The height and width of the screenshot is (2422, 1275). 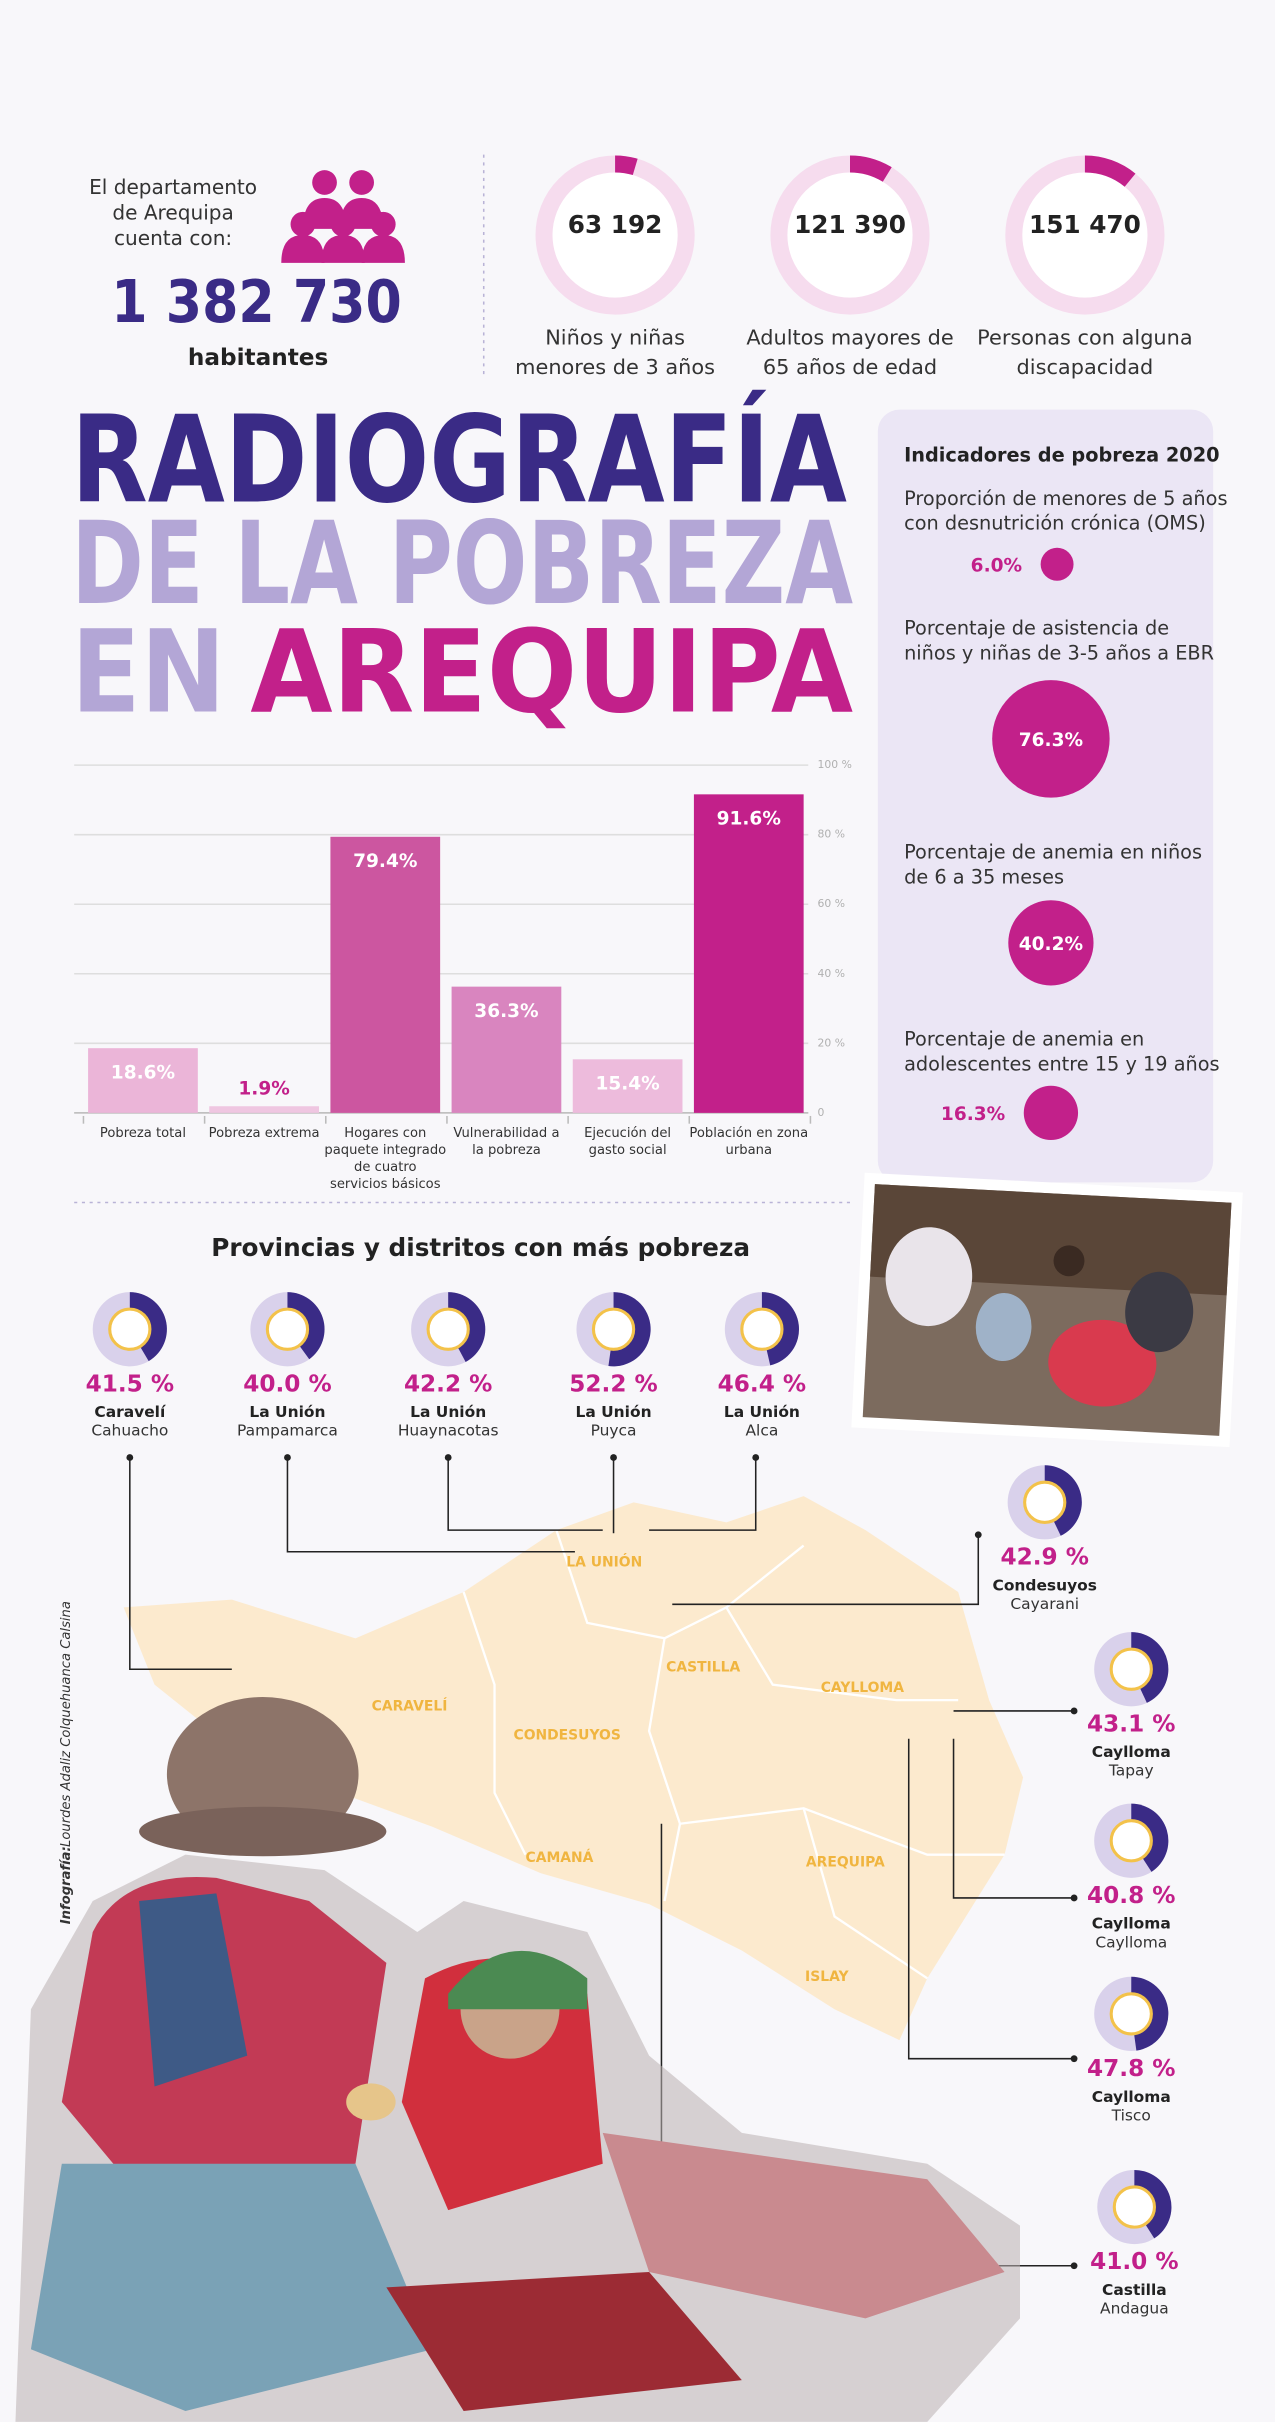 I want to click on region-label: CONDESUYOS, so click(x=567, y=1736).